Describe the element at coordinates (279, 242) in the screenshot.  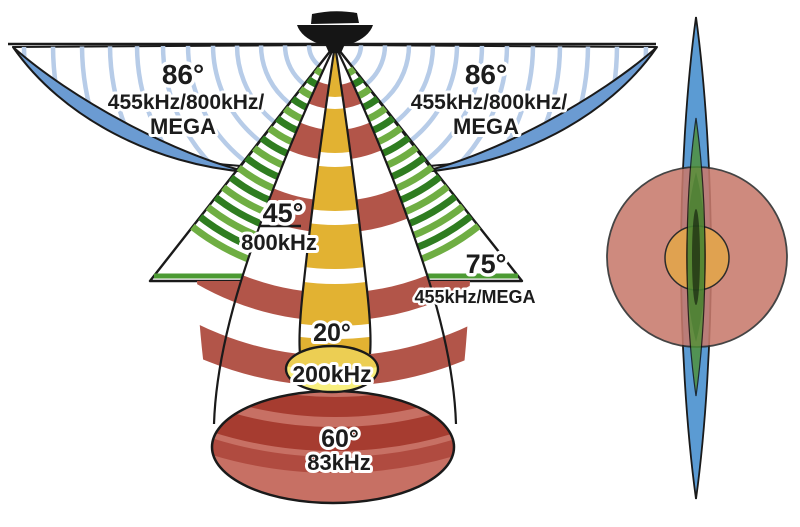
I see `label-45-freq: 800kHz` at that location.